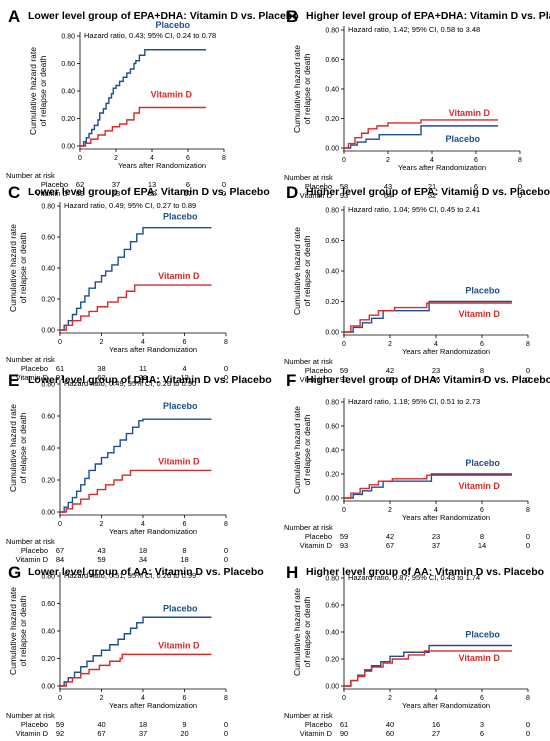  I want to click on x-tick-label: 6, so click(482, 344).